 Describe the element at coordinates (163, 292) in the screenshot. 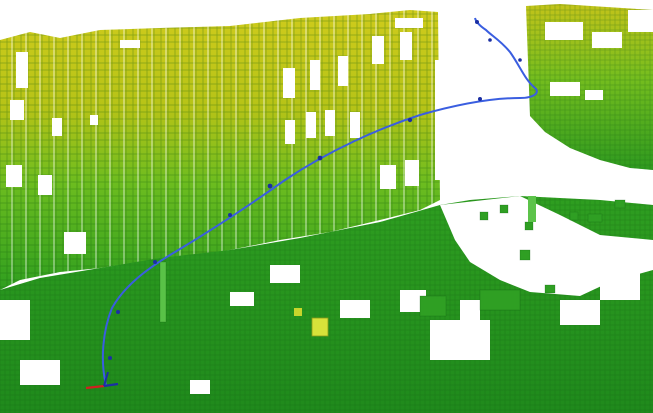

I see `pole` at that location.